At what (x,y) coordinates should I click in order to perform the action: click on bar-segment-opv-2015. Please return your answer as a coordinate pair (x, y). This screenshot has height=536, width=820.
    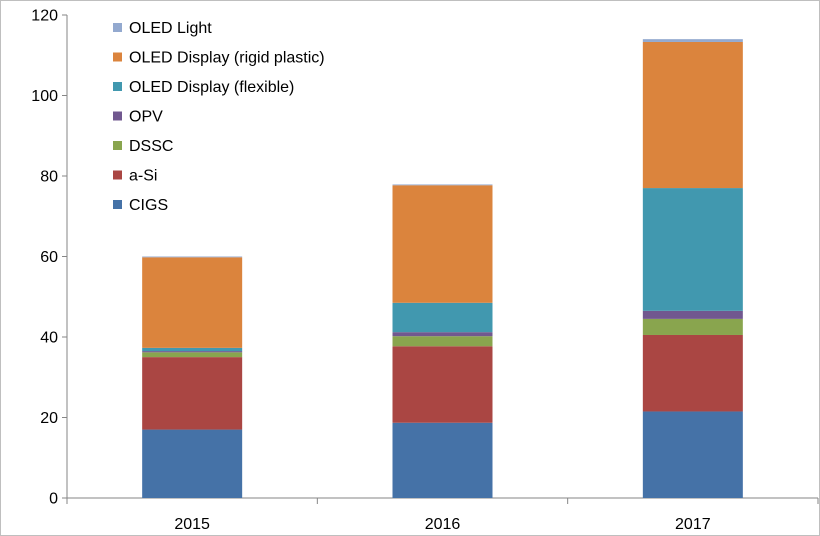
    Looking at the image, I should click on (192, 352).